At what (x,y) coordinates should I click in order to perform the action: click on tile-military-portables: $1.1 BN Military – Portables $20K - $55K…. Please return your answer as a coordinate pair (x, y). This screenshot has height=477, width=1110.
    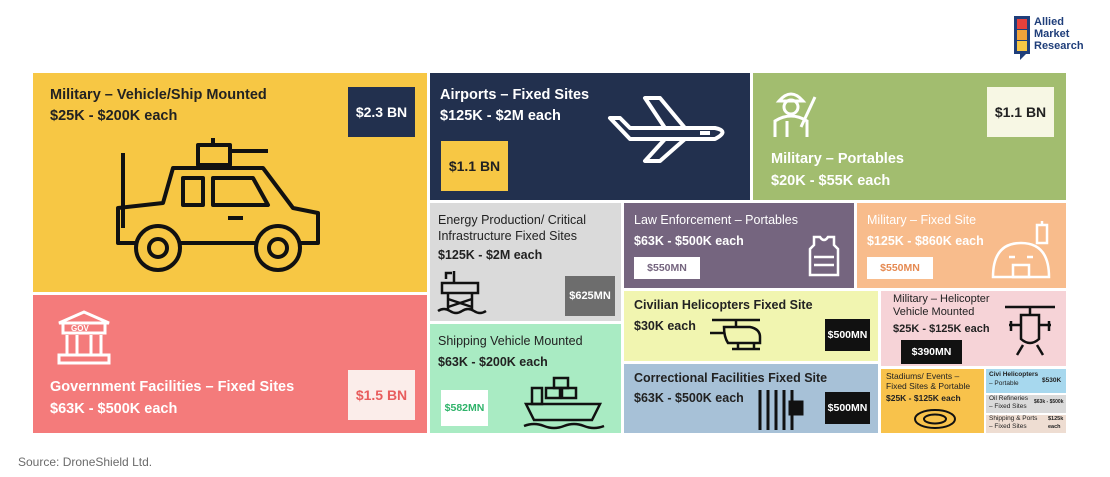
    Looking at the image, I should click on (909, 136).